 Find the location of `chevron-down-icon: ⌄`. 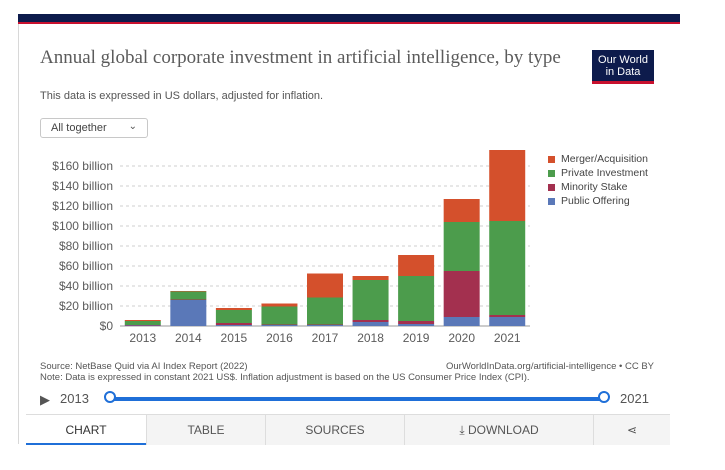

chevron-down-icon: ⌄ is located at coordinates (132, 126).